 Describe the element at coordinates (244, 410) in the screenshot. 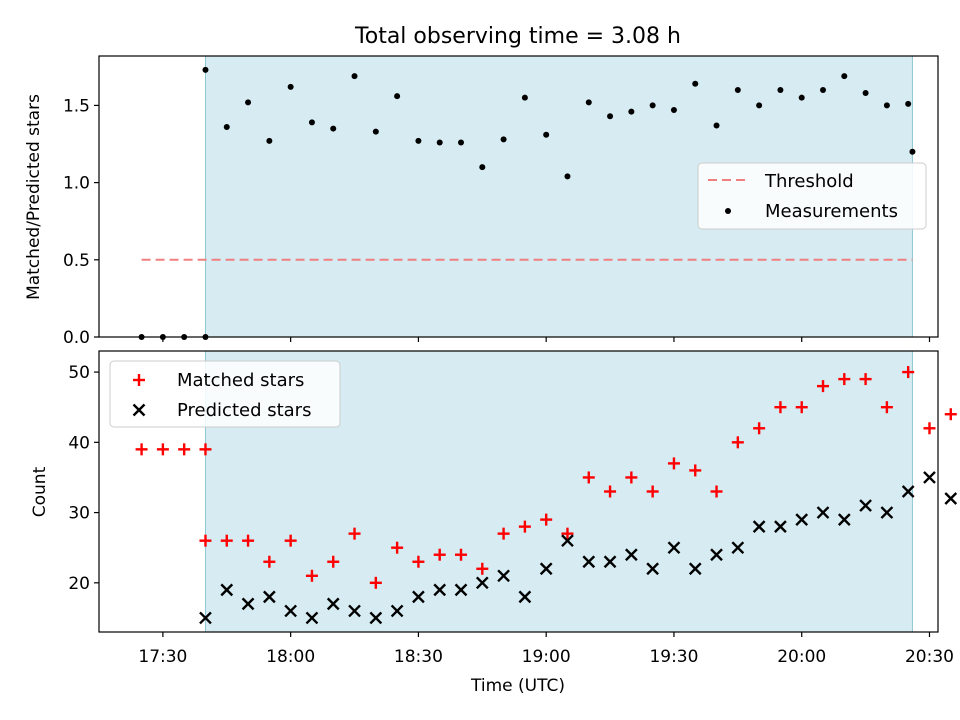

I see `legend-predicted-label: Predicted stars` at that location.